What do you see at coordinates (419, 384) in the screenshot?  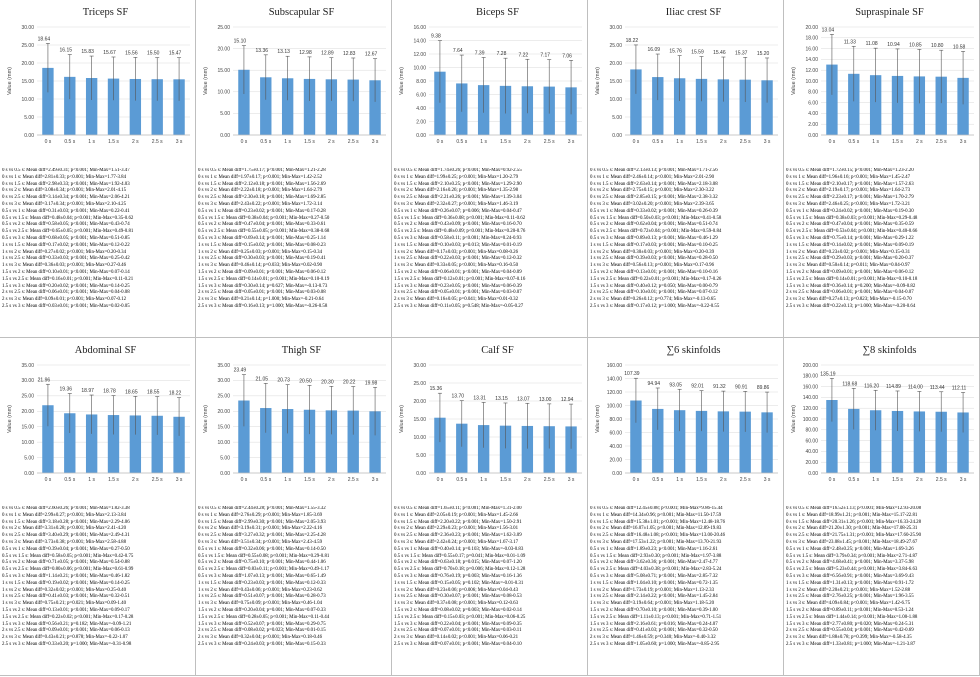 I see `y-tick-label: 25.00` at bounding box center [419, 384].